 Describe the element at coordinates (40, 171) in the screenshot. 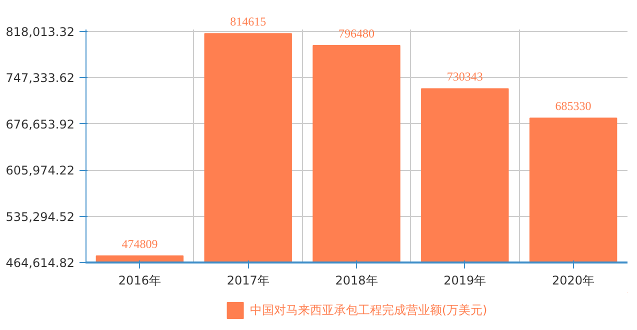

I see `y-tick-label: 605,974.22` at that location.